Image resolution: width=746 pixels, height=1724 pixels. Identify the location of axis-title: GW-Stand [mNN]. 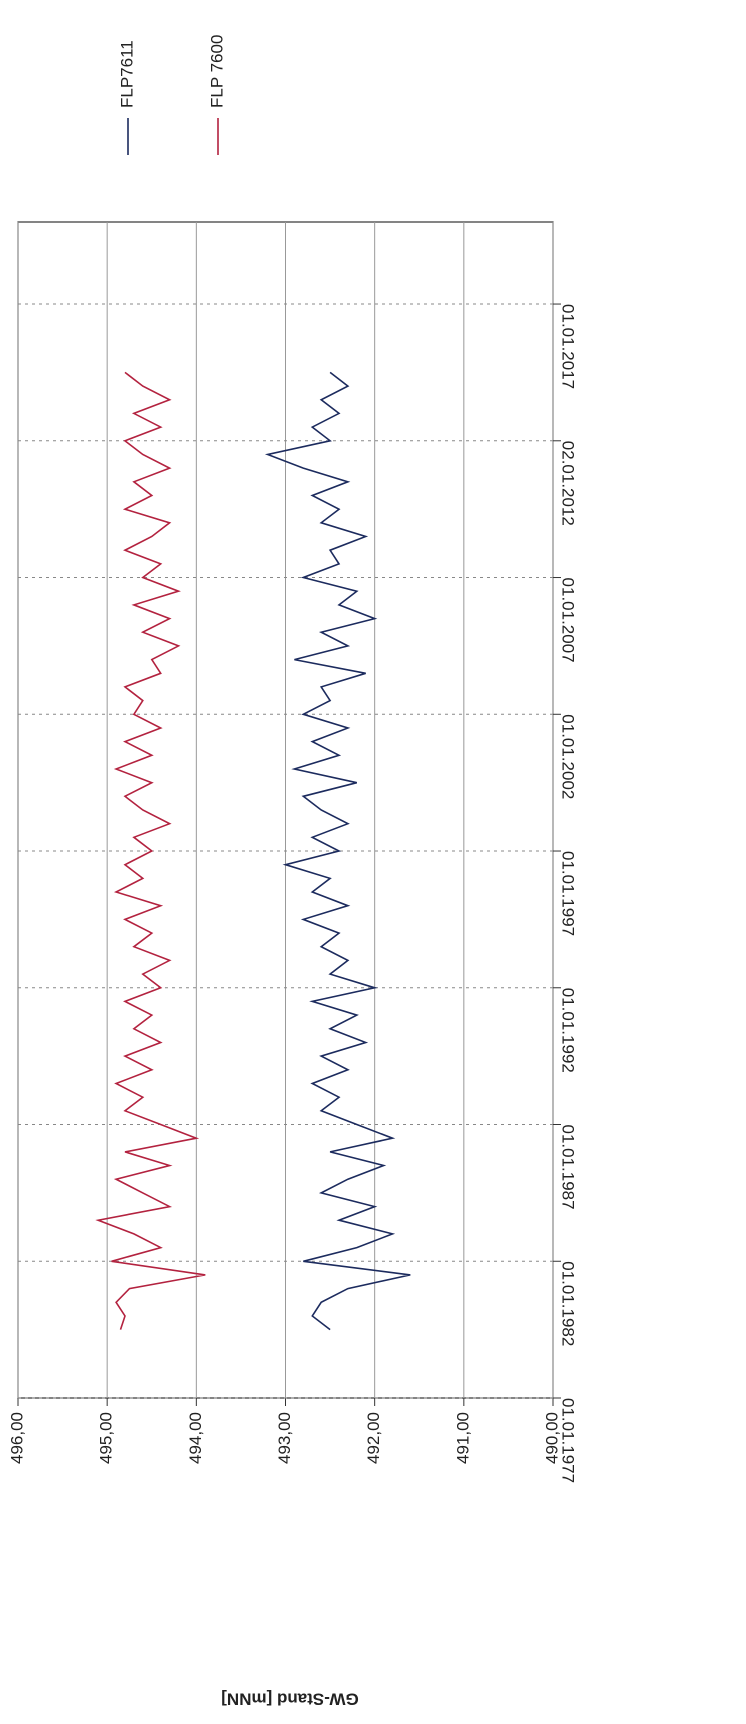
(290, 1699).